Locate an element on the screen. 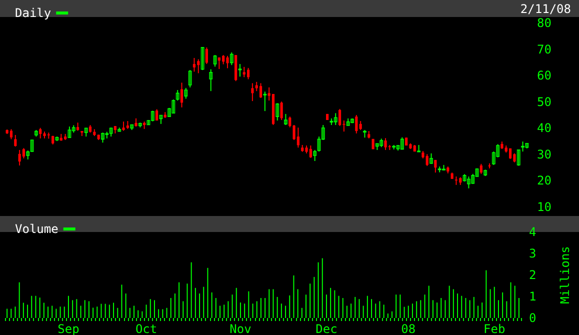 The height and width of the screenshot is (335, 579). y-tick-label: 1 is located at coordinates (532, 297).